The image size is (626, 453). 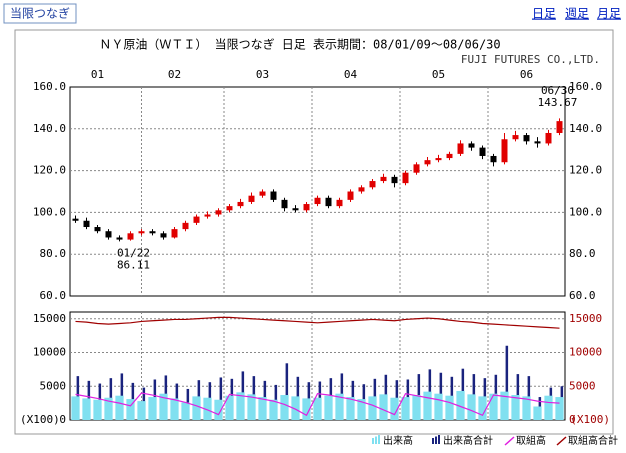 What do you see at coordinates (572, 419) in the screenshot?
I see `y2-tick-label: 0` at bounding box center [572, 419].